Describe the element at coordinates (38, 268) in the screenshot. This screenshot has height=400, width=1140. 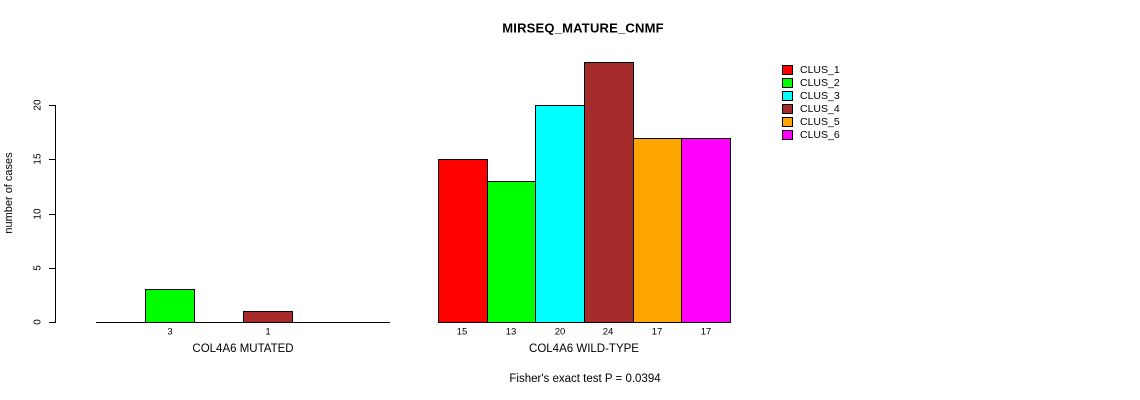
I see `y-axis-tick-label: 5` at that location.